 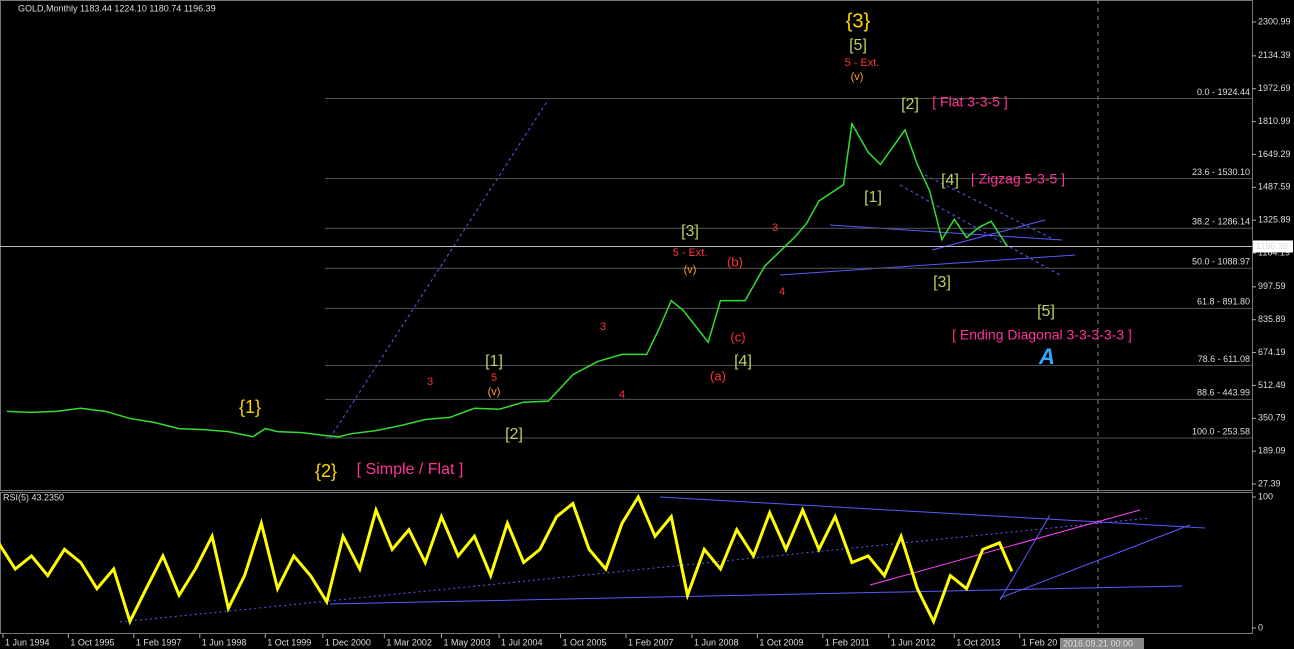 What do you see at coordinates (1223, 393) in the screenshot?
I see `fib-label: 88.6 - 443.99` at bounding box center [1223, 393].